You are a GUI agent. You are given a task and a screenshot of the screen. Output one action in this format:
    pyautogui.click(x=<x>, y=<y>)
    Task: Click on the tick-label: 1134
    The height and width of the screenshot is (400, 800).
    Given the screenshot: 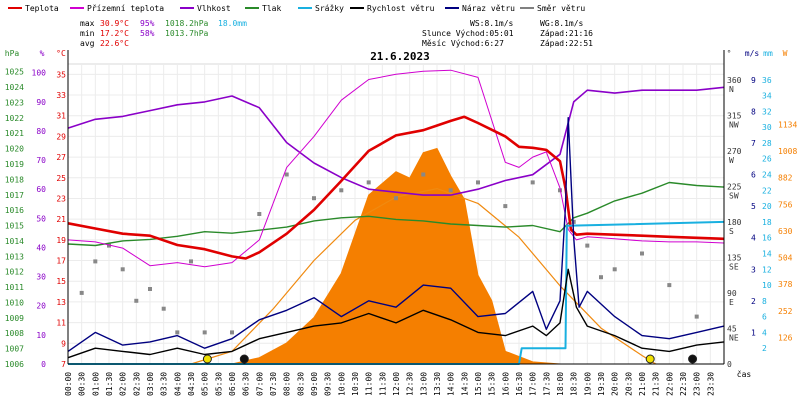 What is the action you would take?
    pyautogui.click(x=787, y=124)
    